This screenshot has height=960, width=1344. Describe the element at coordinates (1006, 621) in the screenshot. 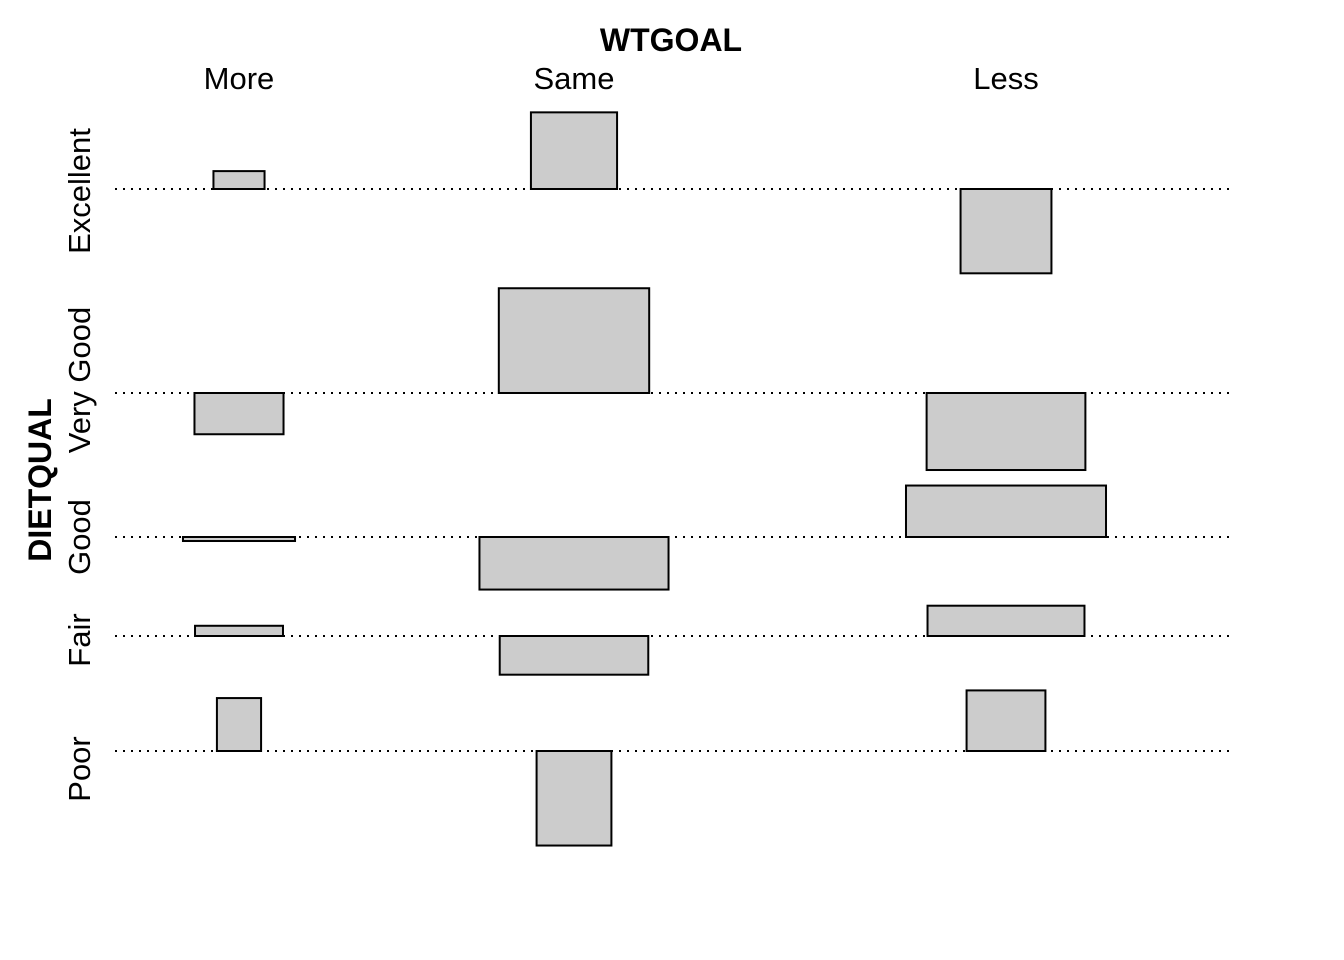

I see `bar-fair-less` at that location.